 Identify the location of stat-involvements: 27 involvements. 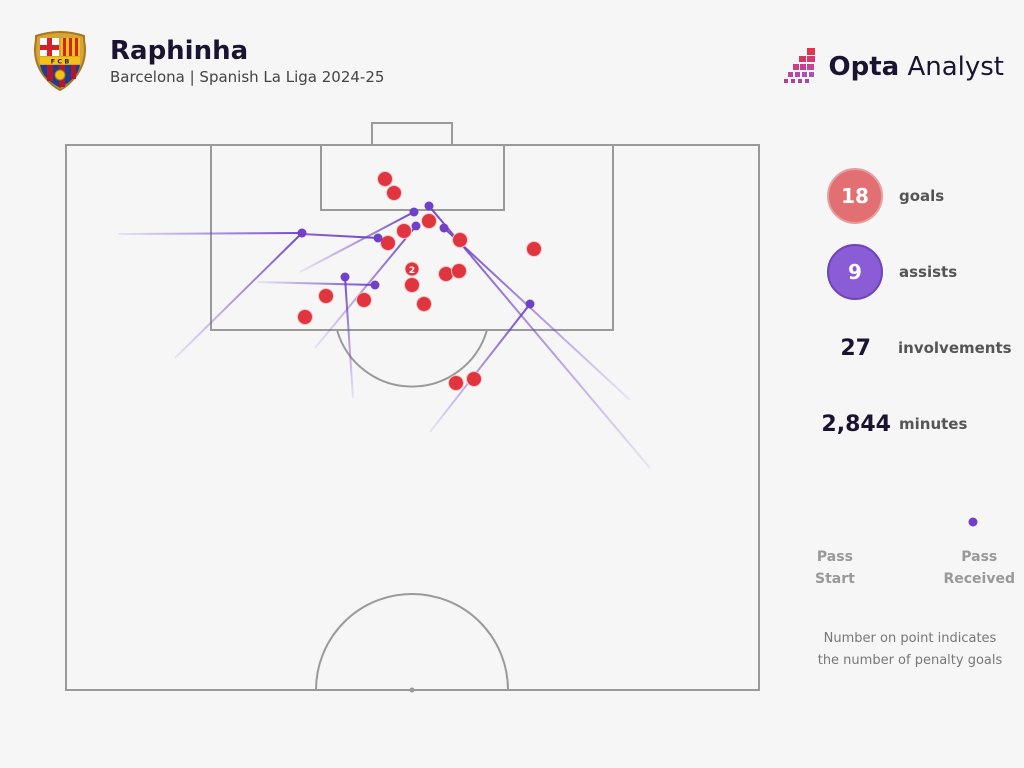
(919, 348).